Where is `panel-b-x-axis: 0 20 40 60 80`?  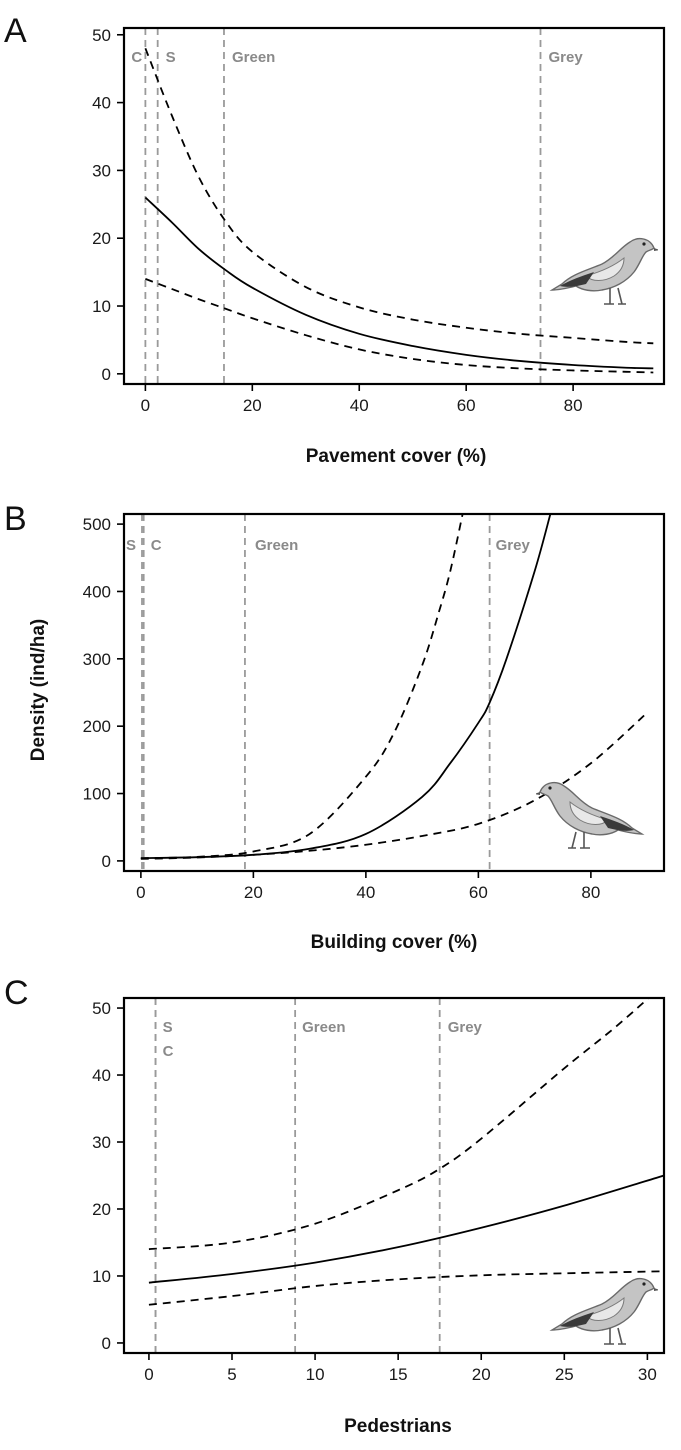
panel-b-x-axis: 0 20 40 60 80 is located at coordinates (368, 886).